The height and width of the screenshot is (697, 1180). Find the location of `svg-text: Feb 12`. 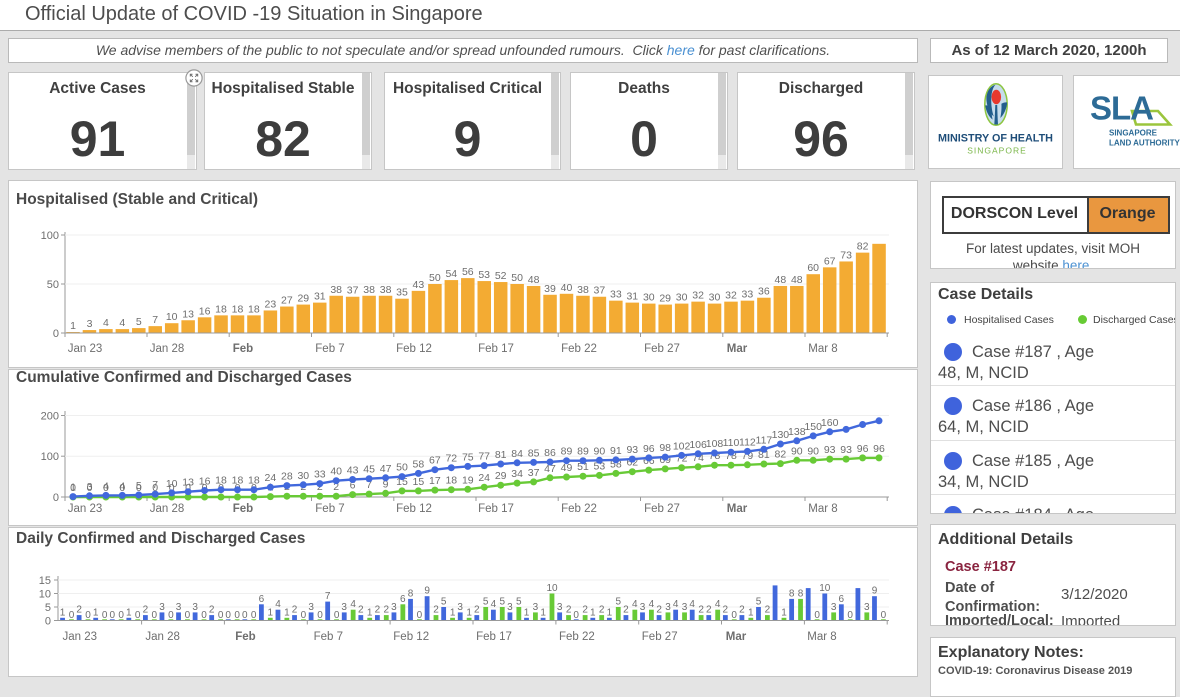

svg-text: Feb 12 is located at coordinates (414, 349).